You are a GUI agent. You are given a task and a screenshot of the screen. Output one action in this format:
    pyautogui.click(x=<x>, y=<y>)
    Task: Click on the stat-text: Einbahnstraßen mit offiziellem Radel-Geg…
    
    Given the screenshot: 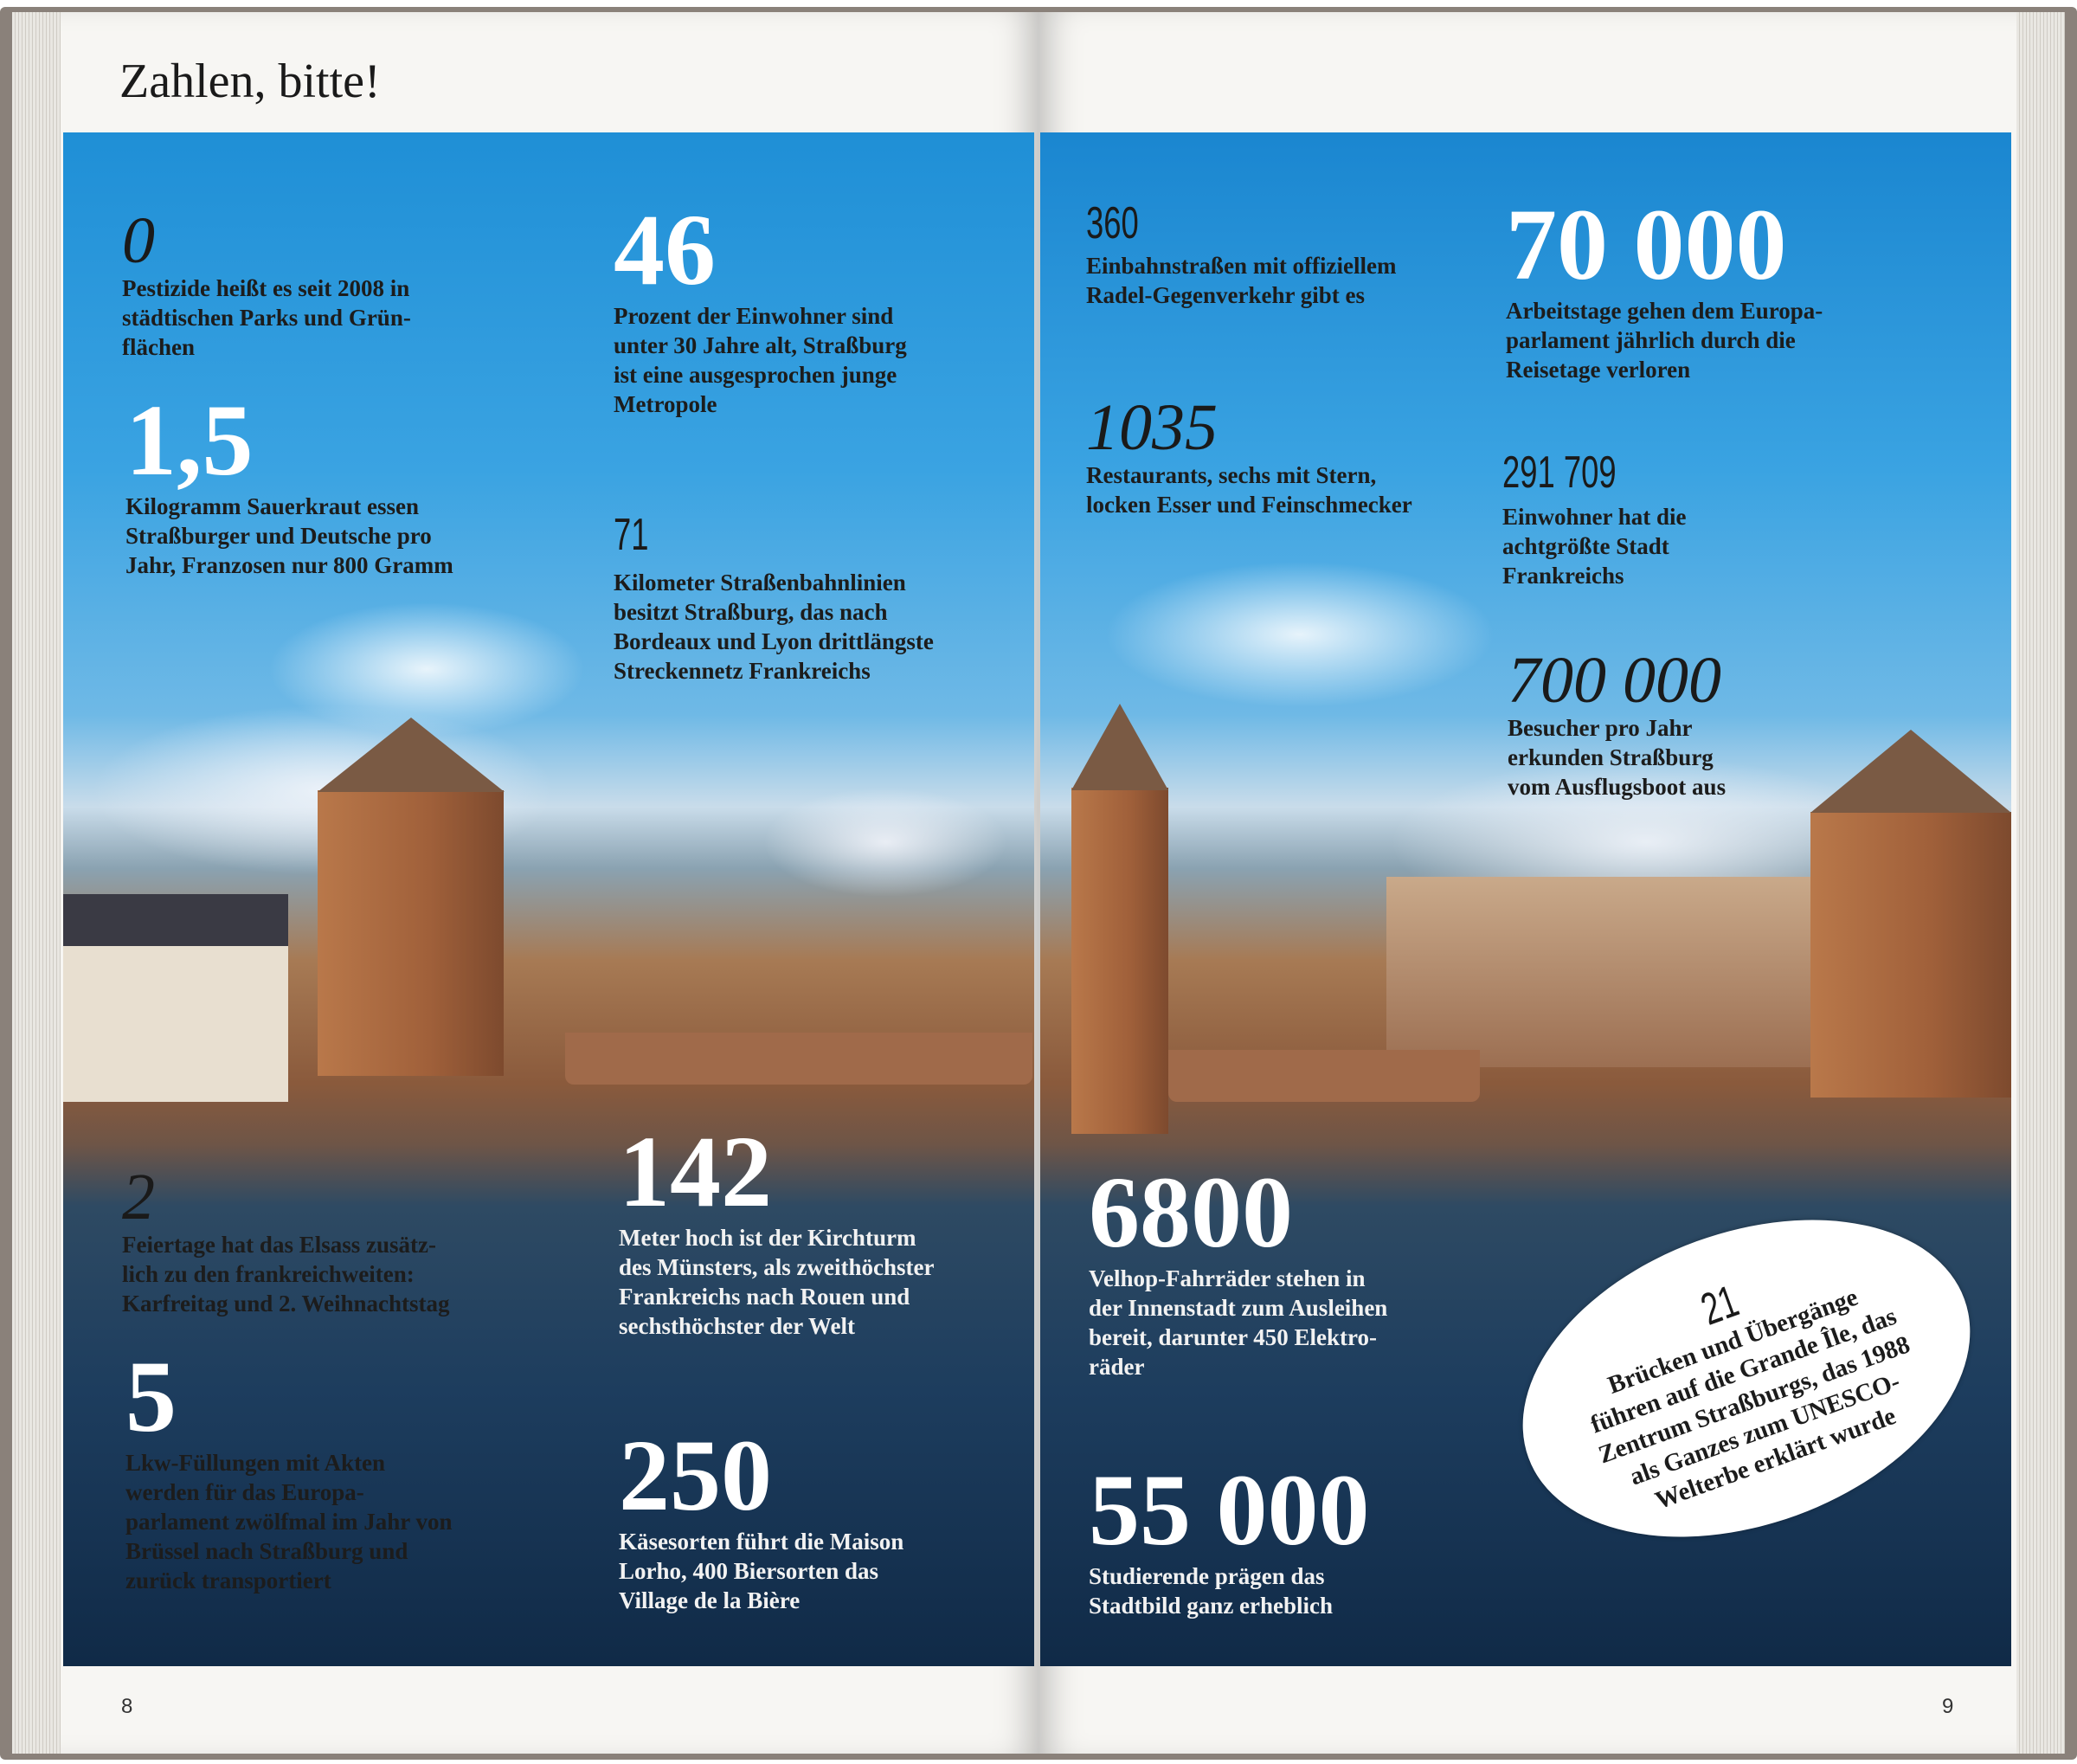 What is the action you would take?
    pyautogui.click(x=1241, y=280)
    